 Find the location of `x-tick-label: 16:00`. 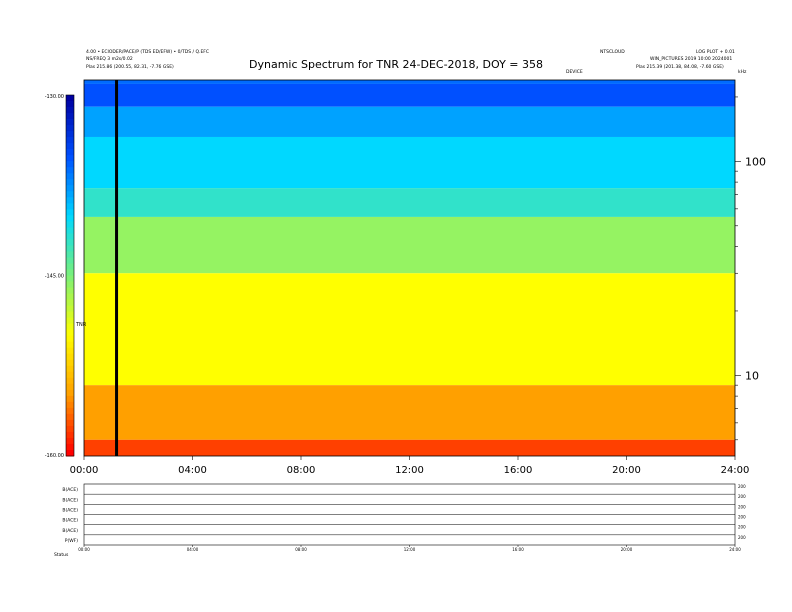

x-tick-label: 16:00 is located at coordinates (518, 470).